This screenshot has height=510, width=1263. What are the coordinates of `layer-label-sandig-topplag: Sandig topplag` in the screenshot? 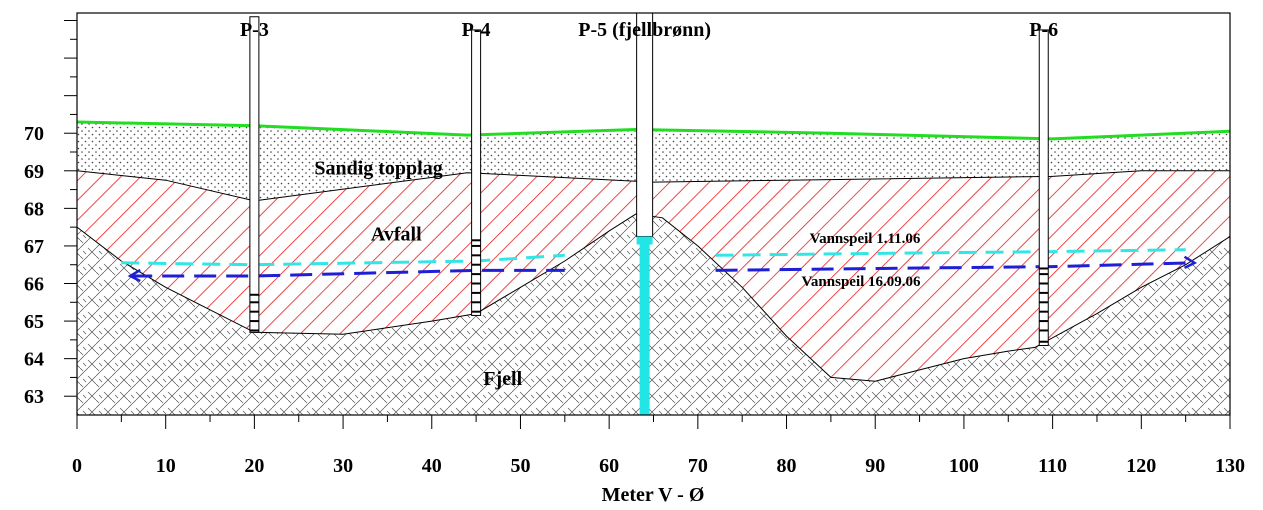 It's located at (378, 169).